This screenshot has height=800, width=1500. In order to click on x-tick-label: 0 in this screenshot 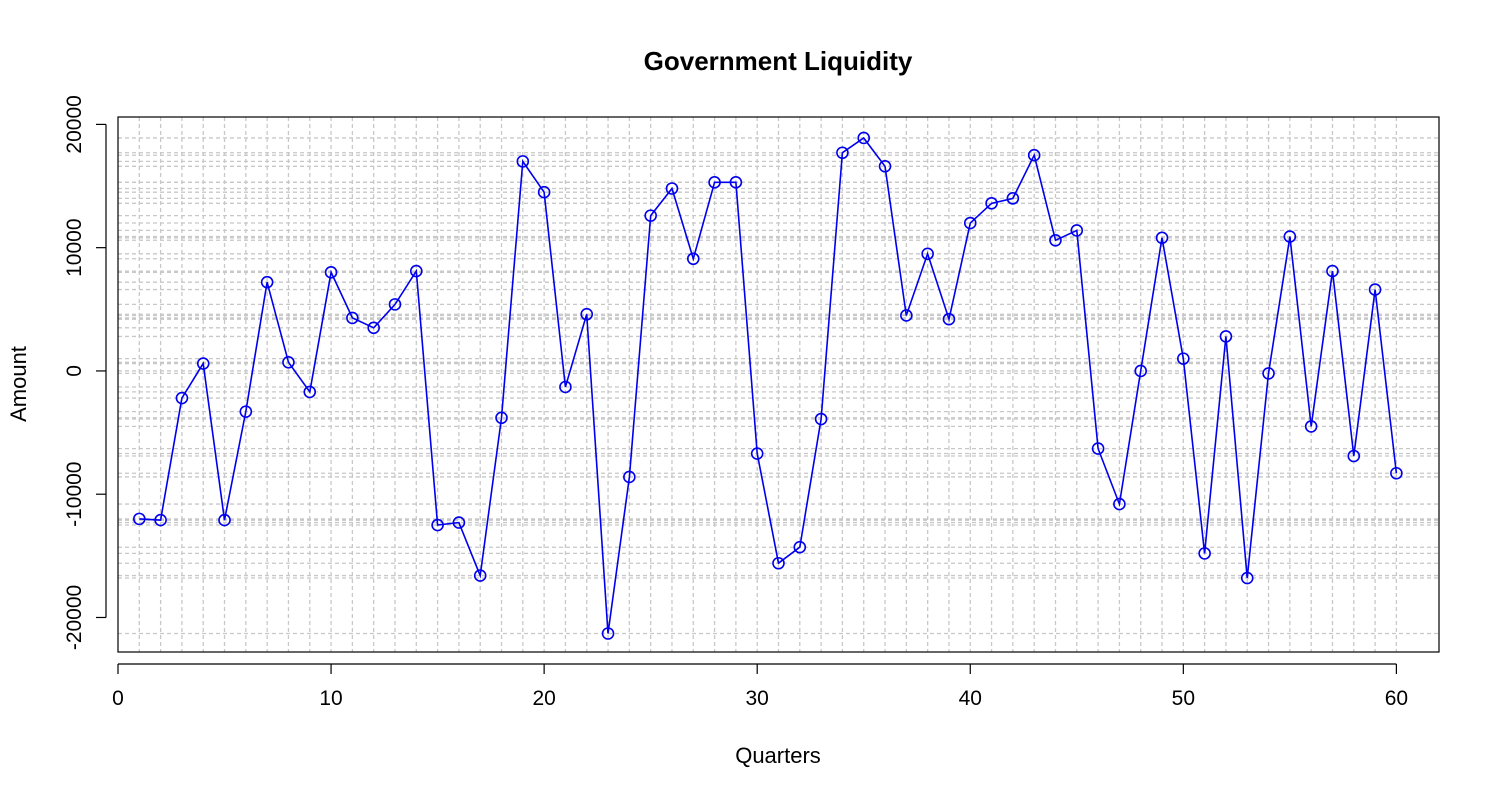, I will do `click(118, 698)`.